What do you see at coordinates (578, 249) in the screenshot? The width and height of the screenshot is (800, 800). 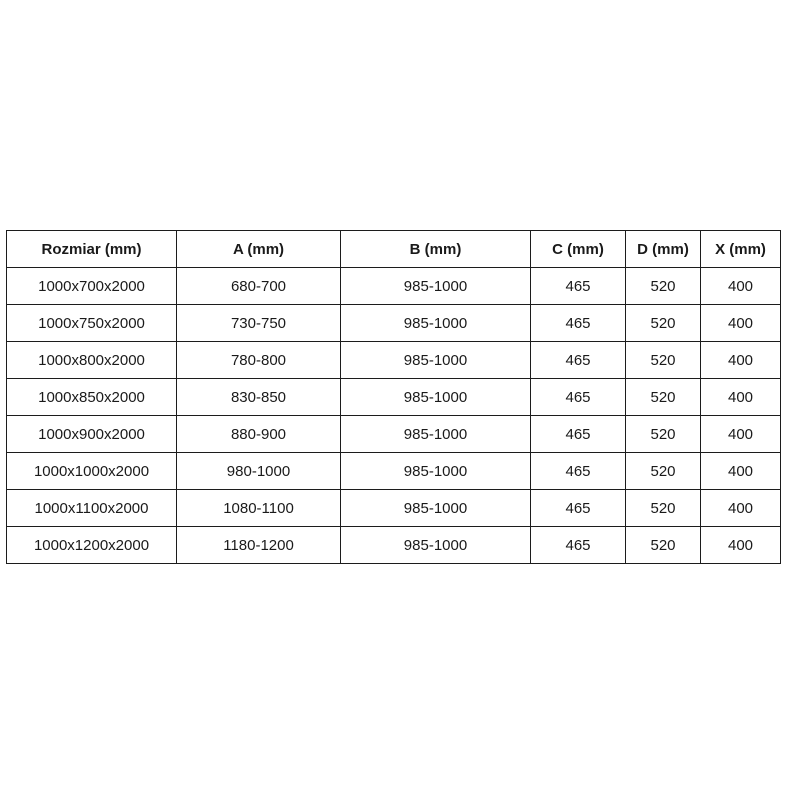 I see `column-header: C (mm)` at bounding box center [578, 249].